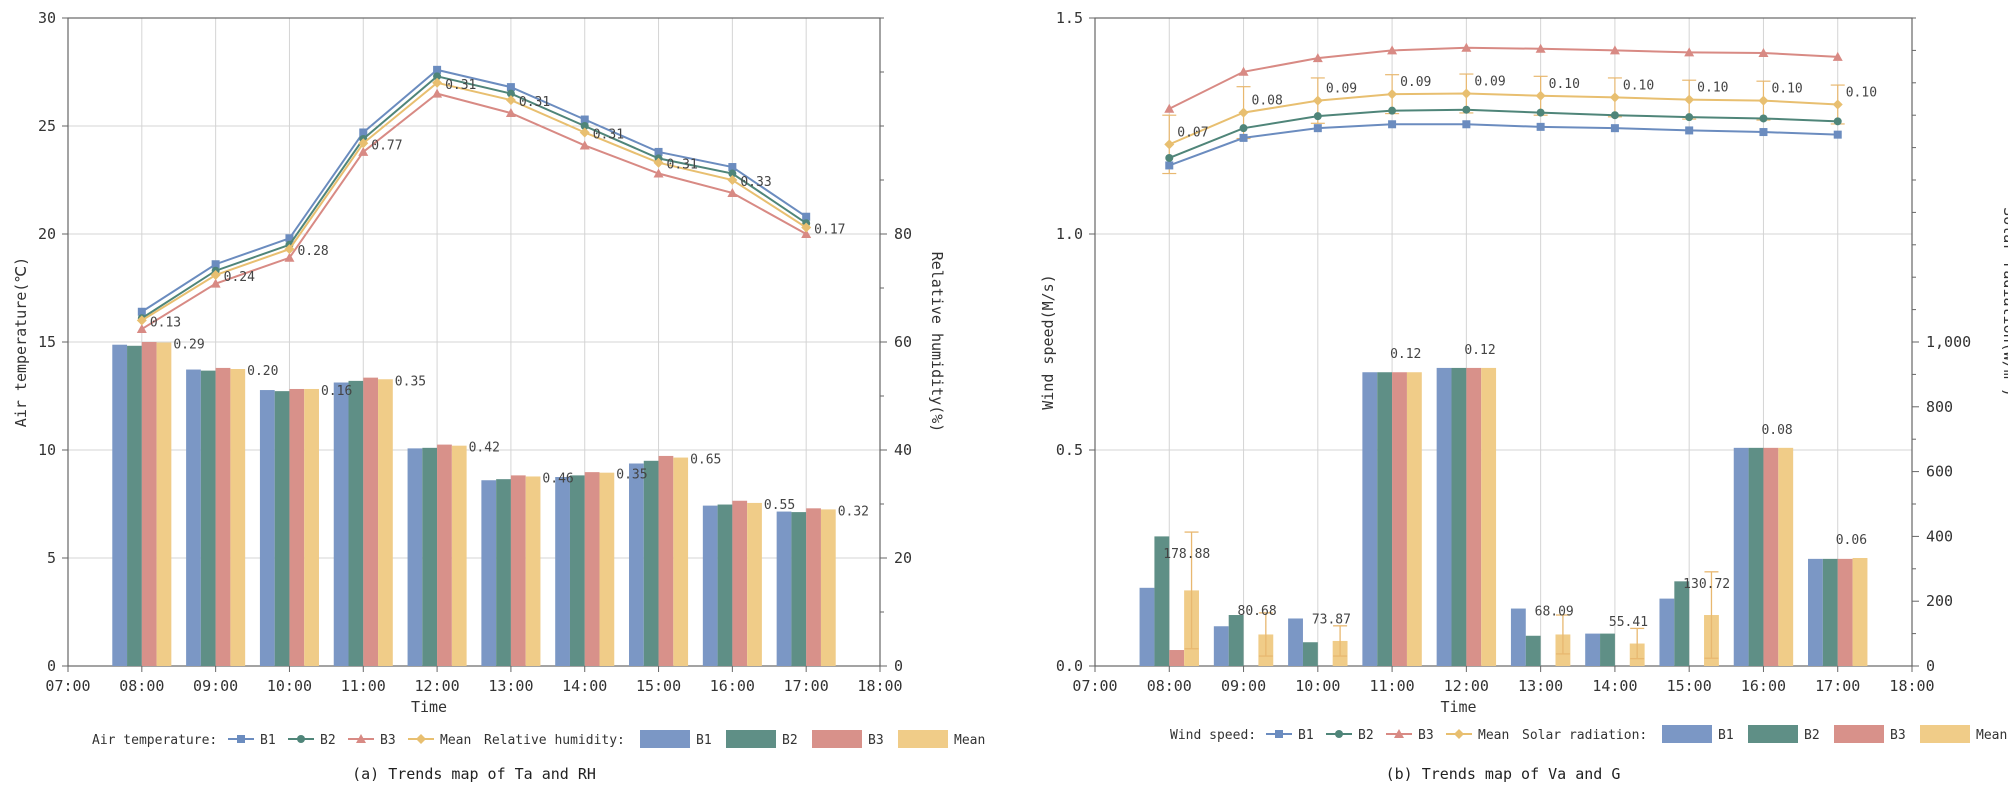 The image size is (2008, 804). Describe the element at coordinates (853, 511) in the screenshot. I see `bar-data-label: 0.32` at that location.